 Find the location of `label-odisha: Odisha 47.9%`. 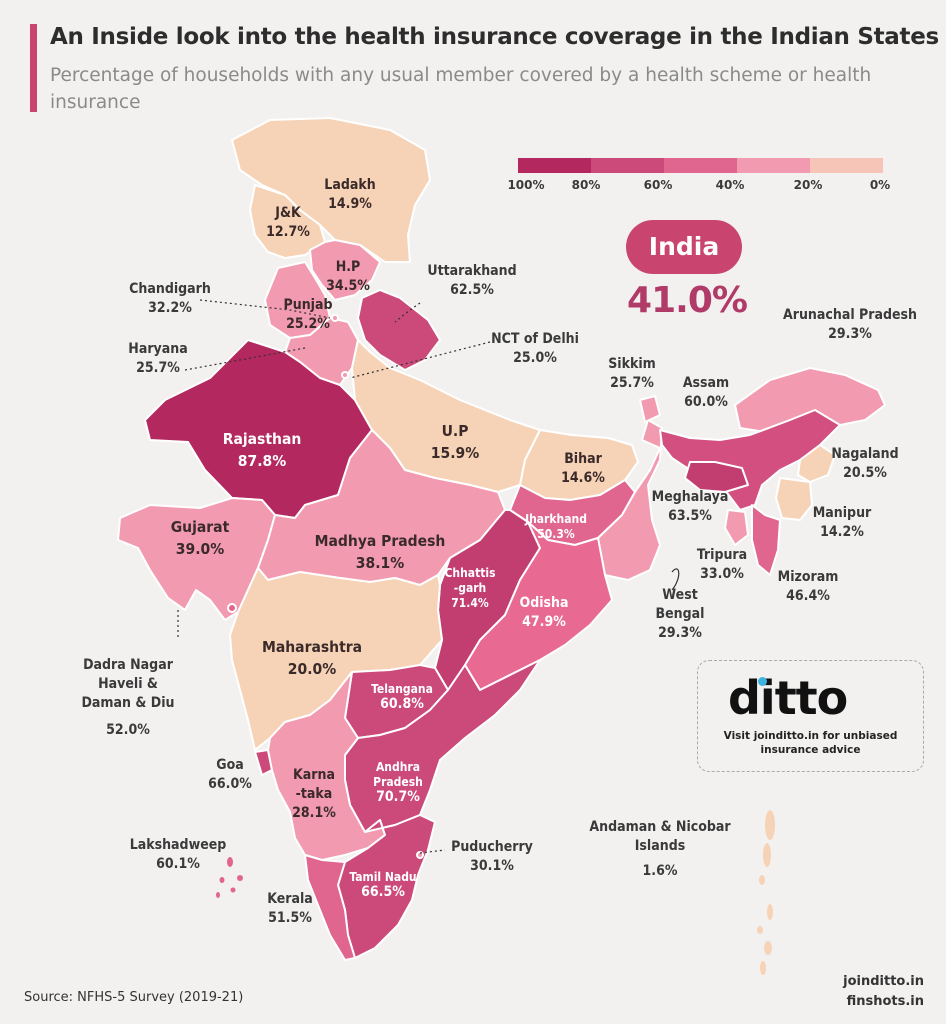

label-odisha: Odisha 47.9% is located at coordinates (544, 612).